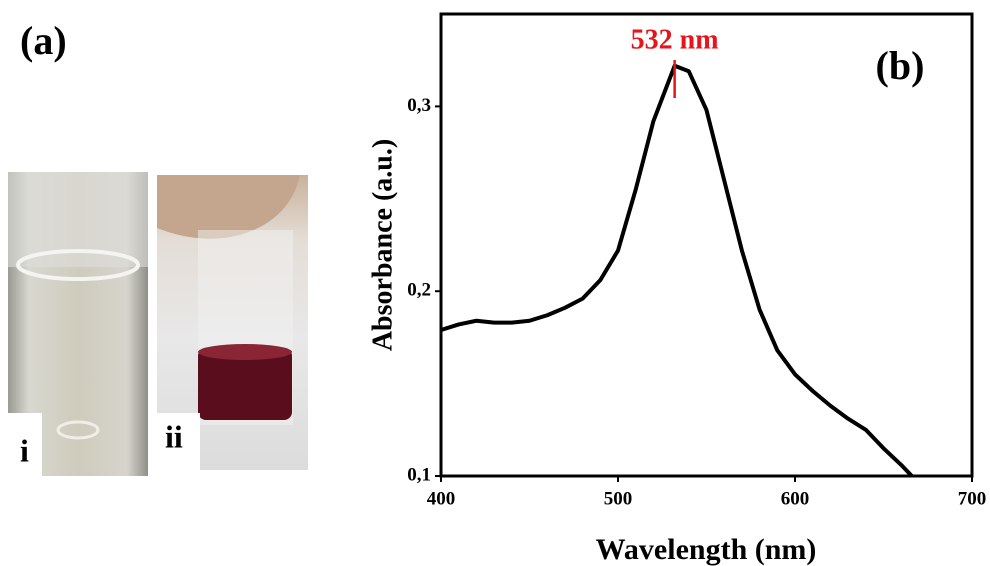  What do you see at coordinates (419, 105) in the screenshot?
I see `y-tick-label: 0,3` at bounding box center [419, 105].